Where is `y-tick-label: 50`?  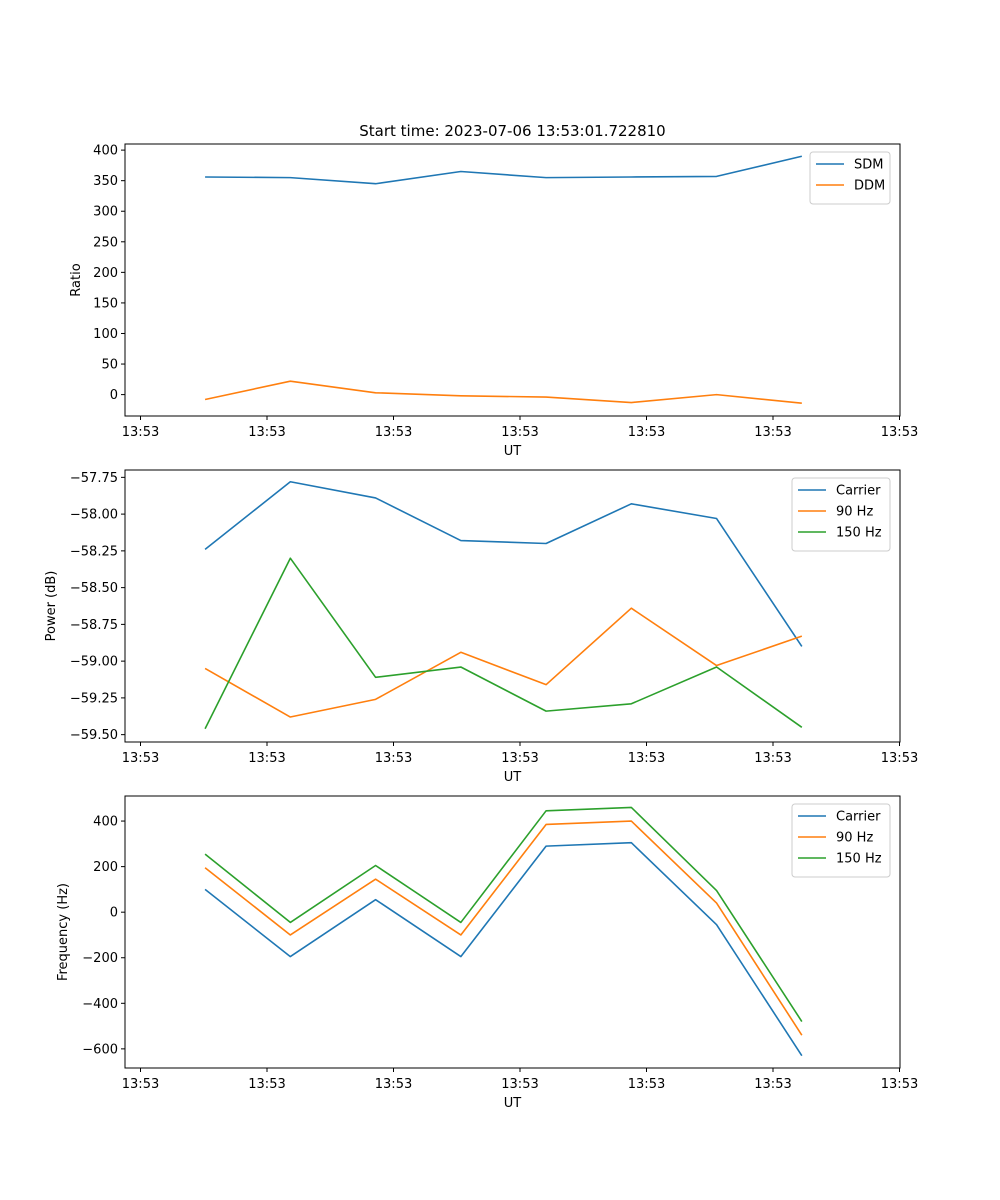 y-tick-label: 50 is located at coordinates (109, 365).